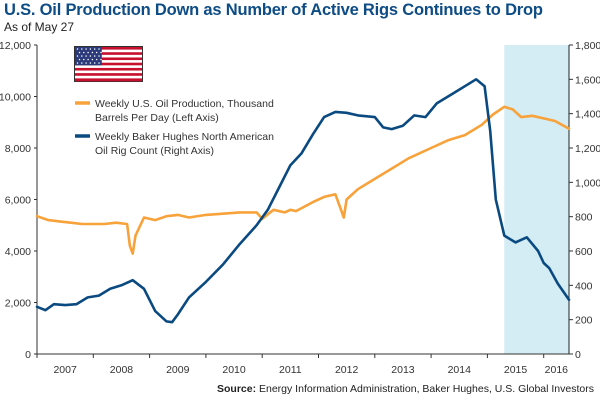 This screenshot has height=400, width=600. What do you see at coordinates (18, 149) in the screenshot?
I see `left-tick-label: 8,000` at bounding box center [18, 149].